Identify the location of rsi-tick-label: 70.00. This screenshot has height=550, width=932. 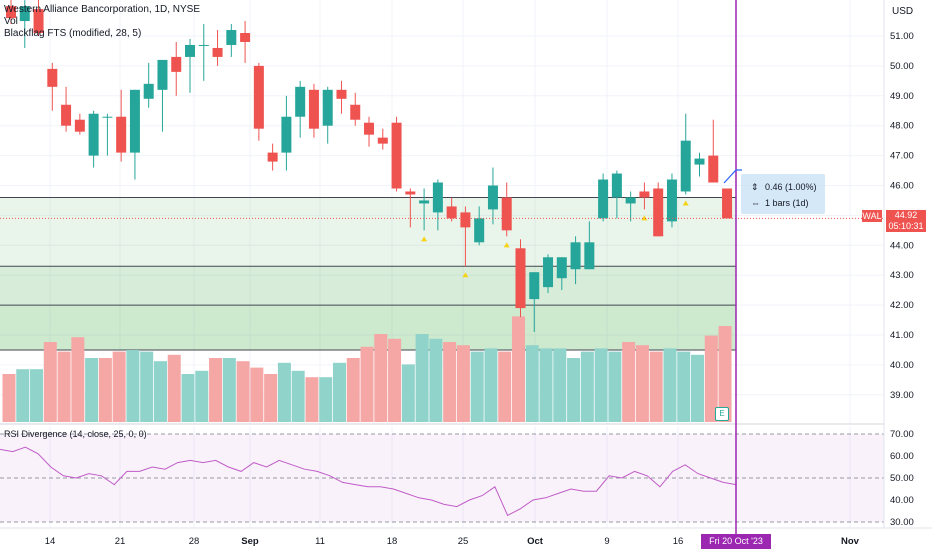
(902, 434).